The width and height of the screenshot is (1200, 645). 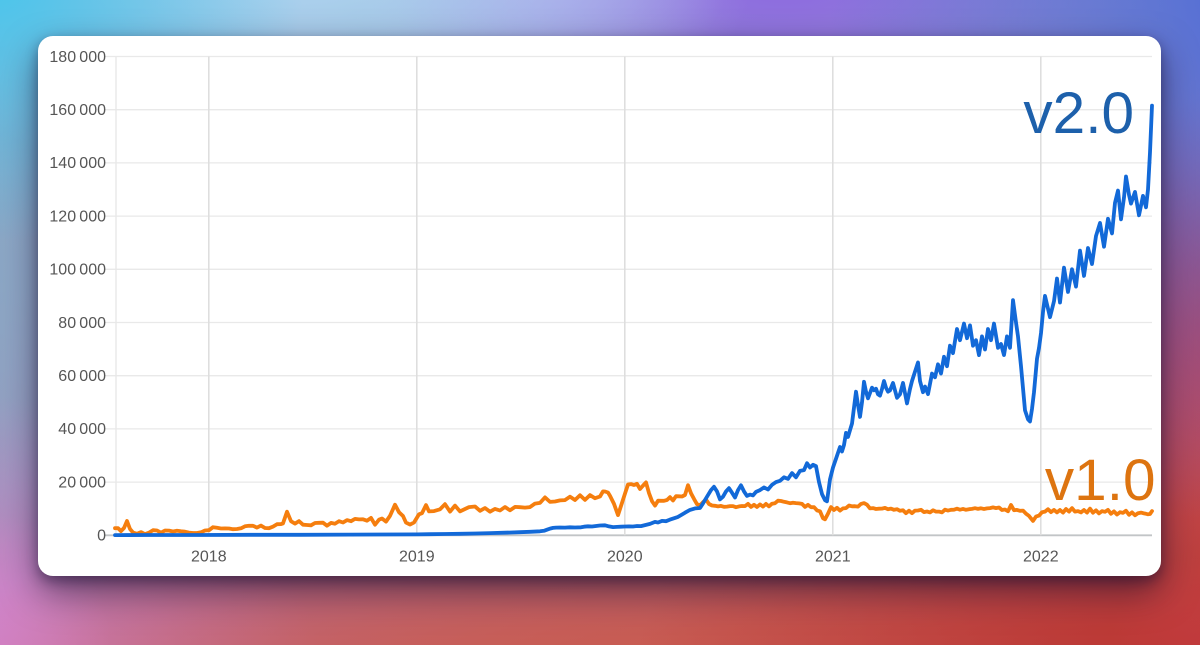 I want to click on svg-text: v1.0, so click(x=1100, y=480).